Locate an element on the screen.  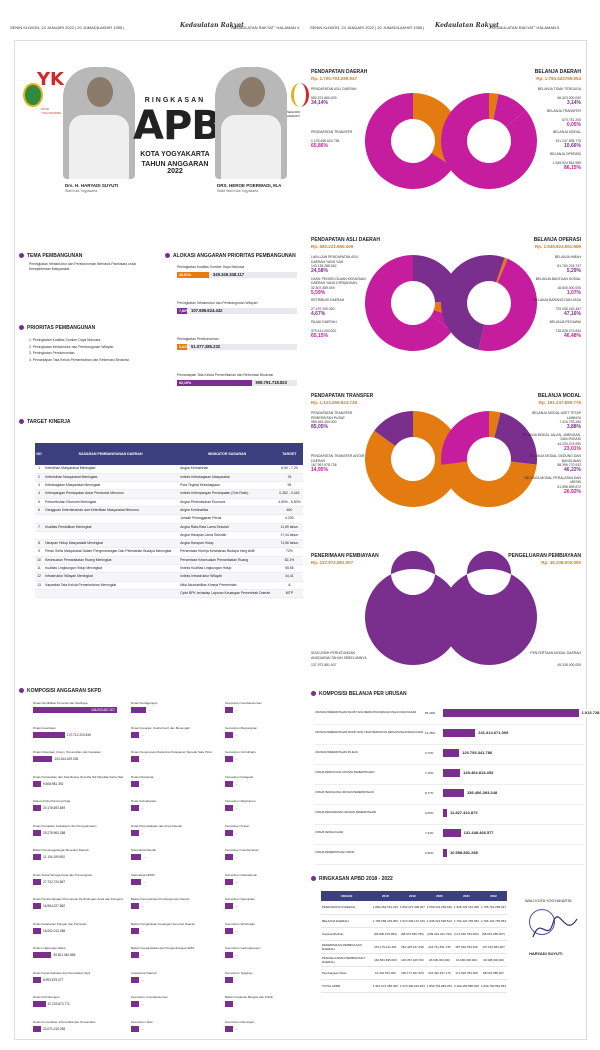
hero-kicker: RINGKASAN is located at coordinates (175, 100).